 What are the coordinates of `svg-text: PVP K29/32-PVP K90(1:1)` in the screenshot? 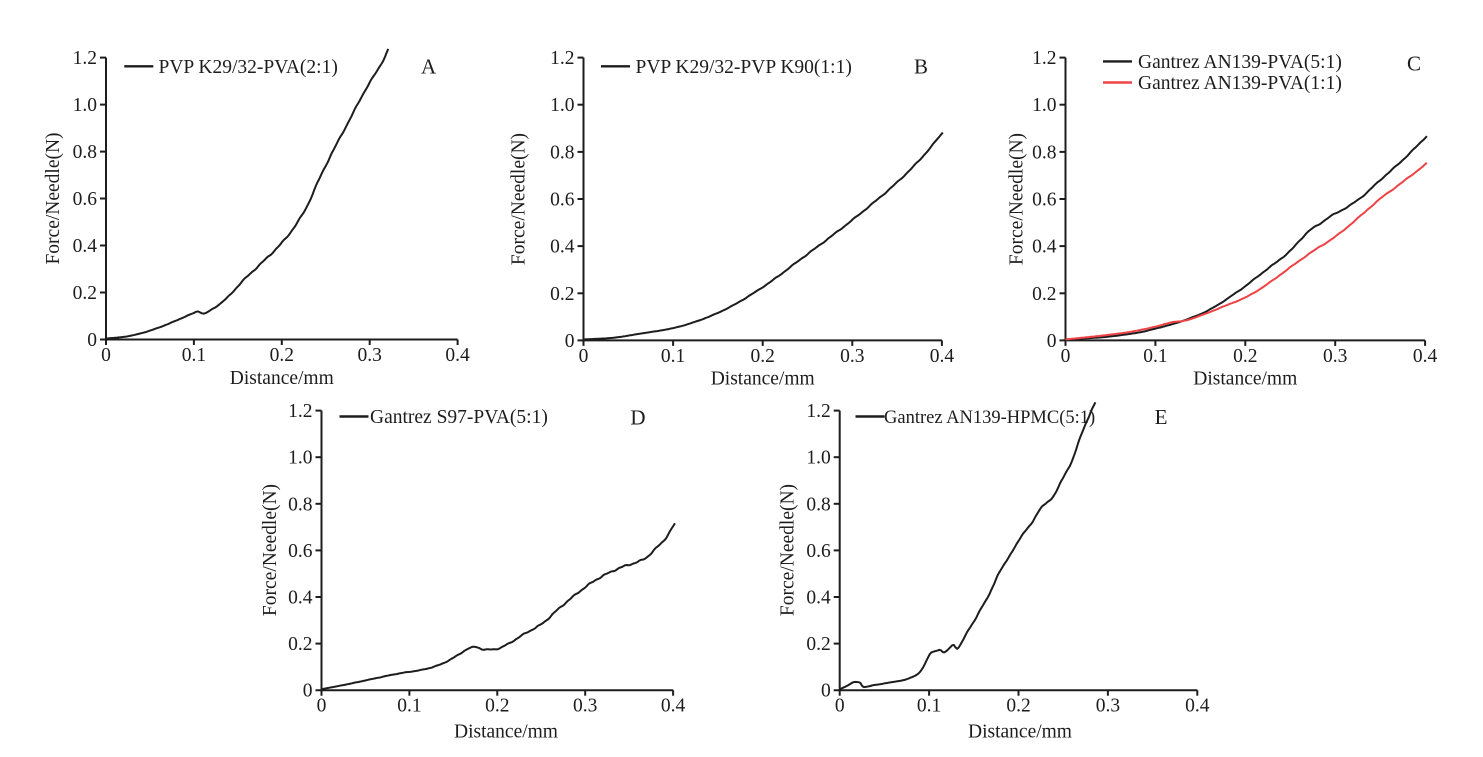 It's located at (744, 67).